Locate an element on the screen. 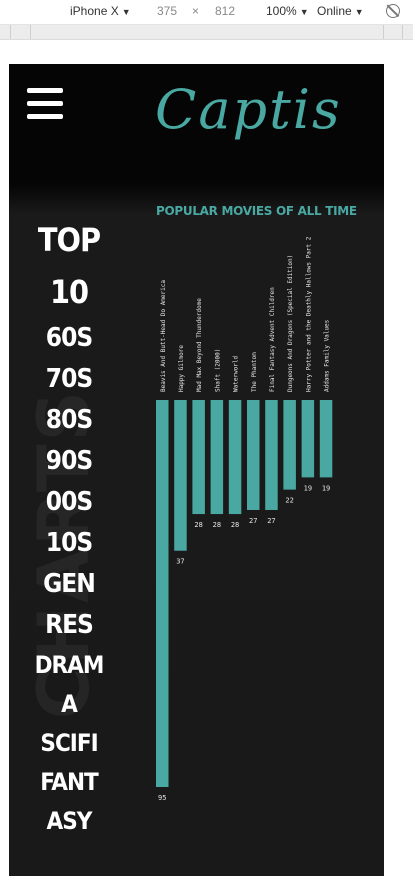 This screenshot has width=413, height=888. nav-item-dram: DRAM is located at coordinates (69, 665).